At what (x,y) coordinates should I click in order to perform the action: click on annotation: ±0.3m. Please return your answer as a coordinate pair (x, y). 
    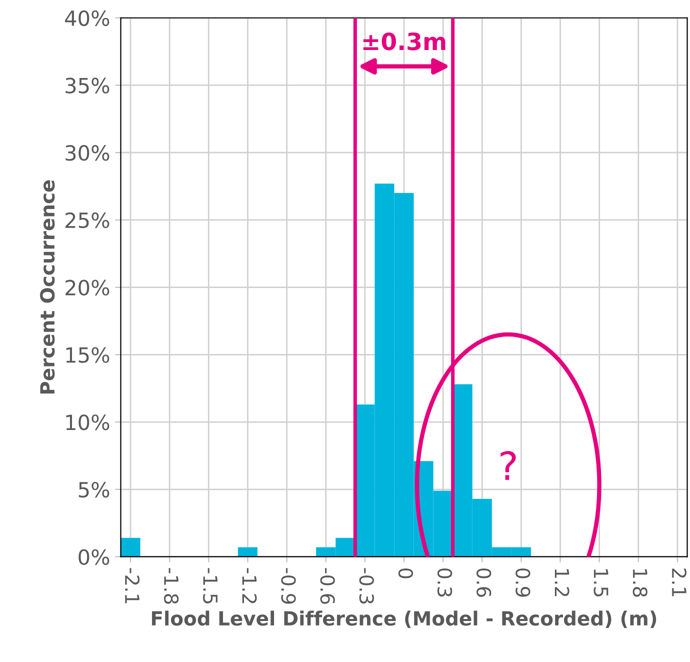
    Looking at the image, I should click on (404, 41).